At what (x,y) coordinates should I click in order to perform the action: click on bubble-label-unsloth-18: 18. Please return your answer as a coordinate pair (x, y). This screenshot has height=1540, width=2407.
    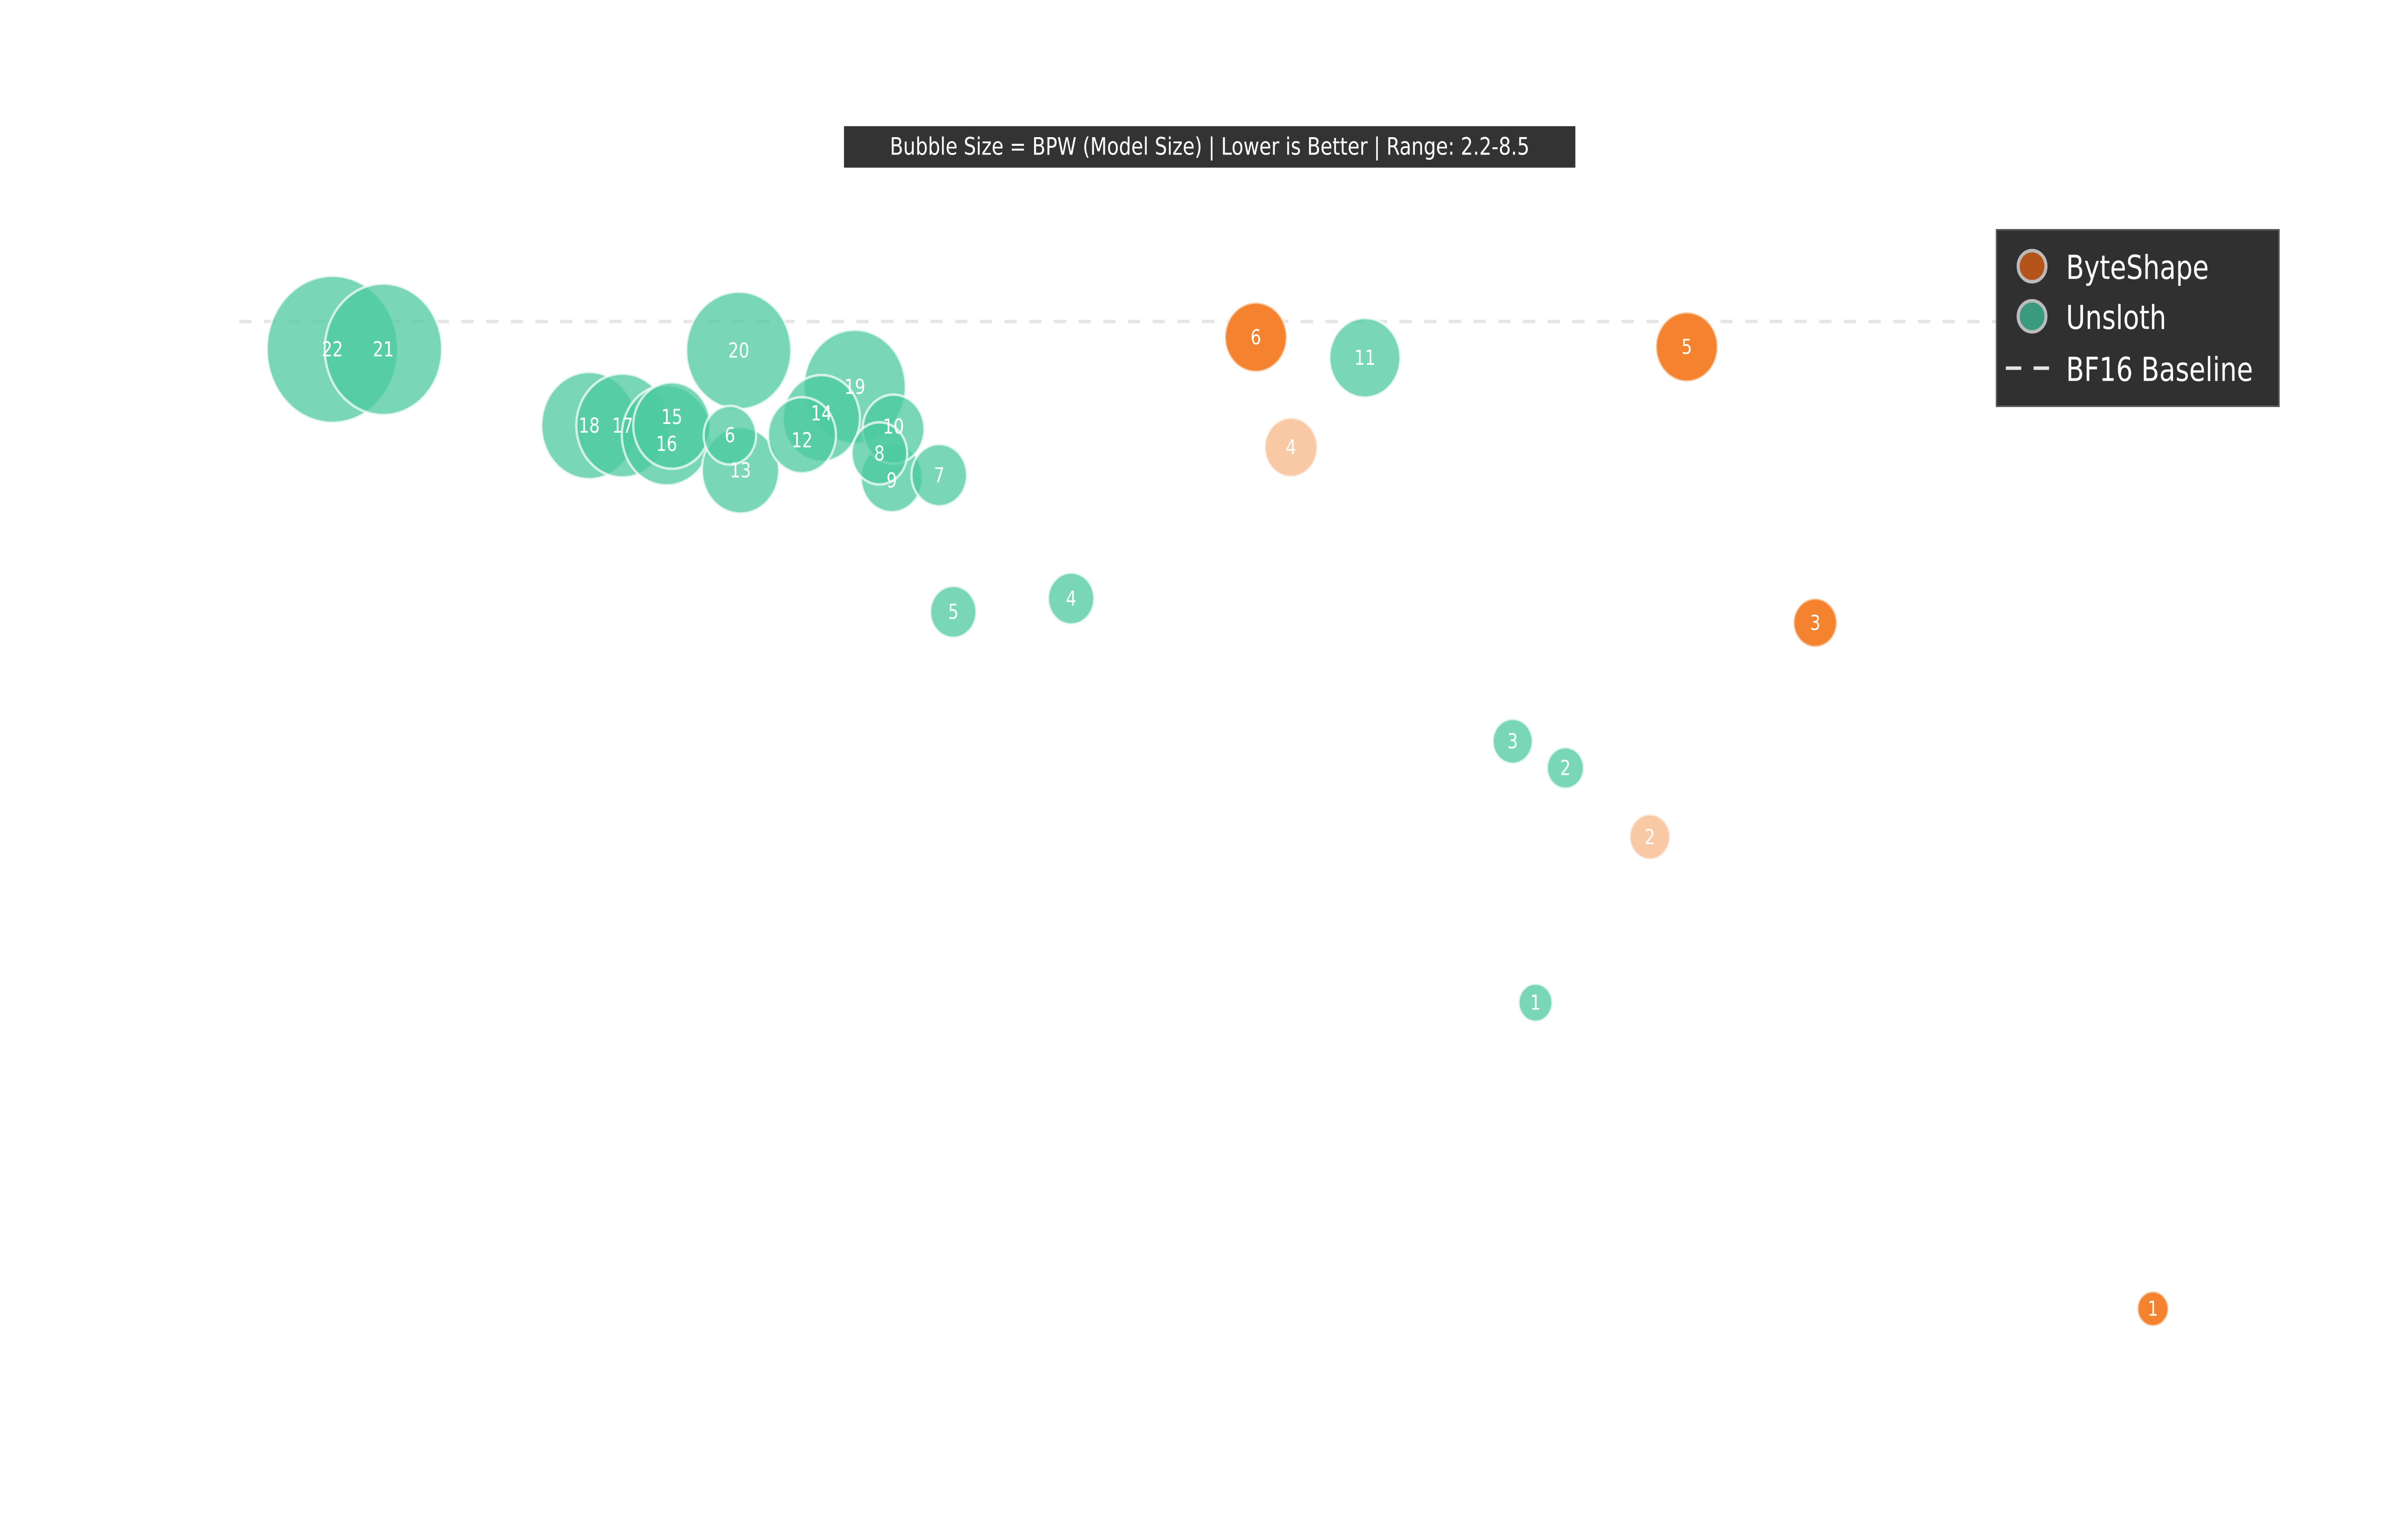
    Looking at the image, I should click on (590, 425).